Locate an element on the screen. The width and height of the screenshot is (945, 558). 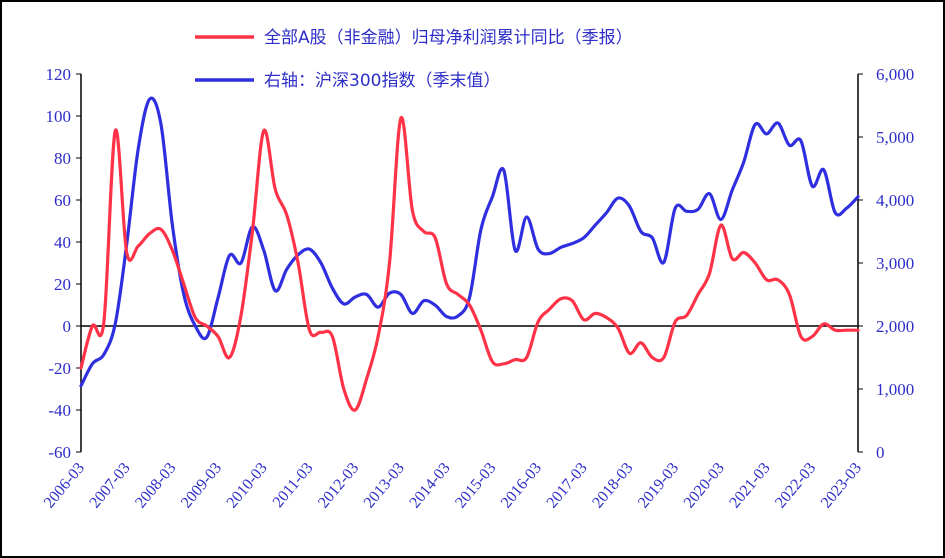
x-tick-label: 2013-03 is located at coordinates (384, 486).